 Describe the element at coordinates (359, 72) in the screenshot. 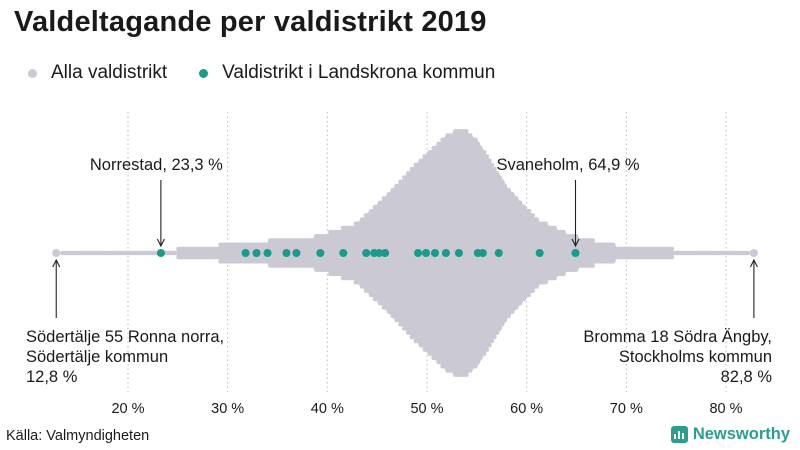

I see `legend-label-landskrona: Valdistrikt i Landskrona kommun` at that location.